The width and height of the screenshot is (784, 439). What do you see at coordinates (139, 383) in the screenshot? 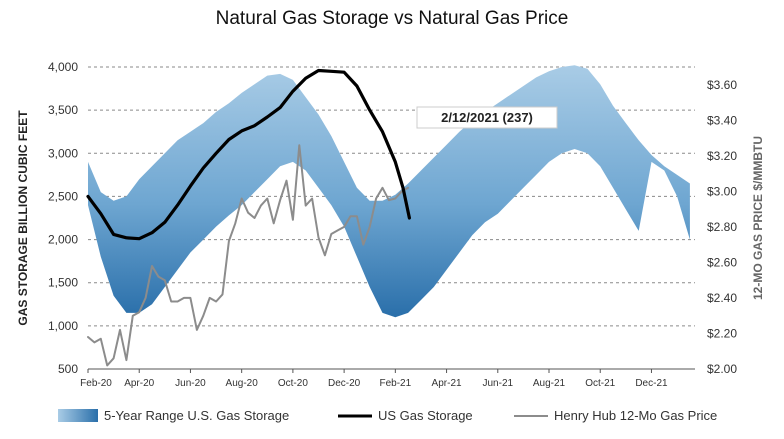
I see `x-tick-label: Apr-20` at bounding box center [139, 383].